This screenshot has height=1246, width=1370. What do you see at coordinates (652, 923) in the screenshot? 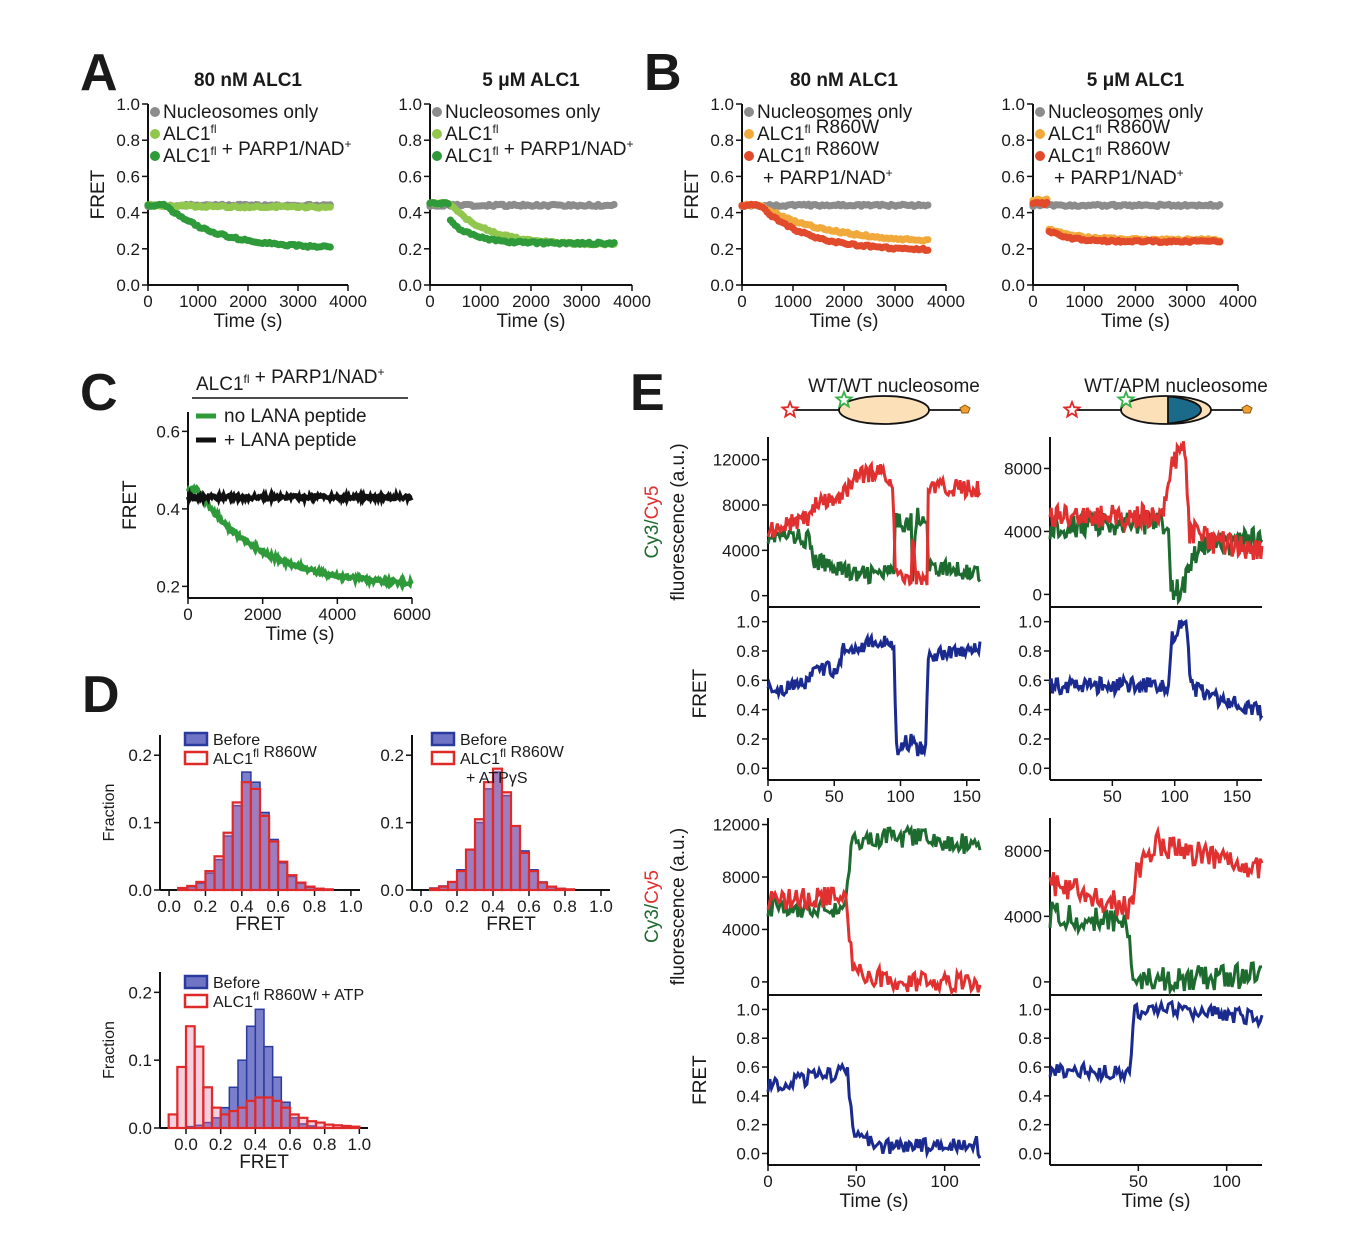
I see `cy3-label: Cy3/` at bounding box center [652, 923].